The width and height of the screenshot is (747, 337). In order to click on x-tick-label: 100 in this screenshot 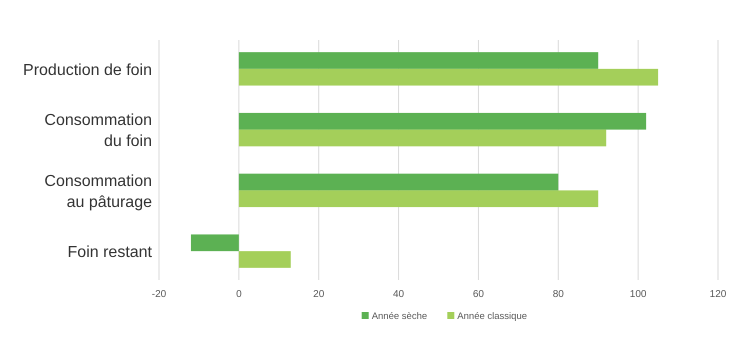, I will do `click(638, 294)`.